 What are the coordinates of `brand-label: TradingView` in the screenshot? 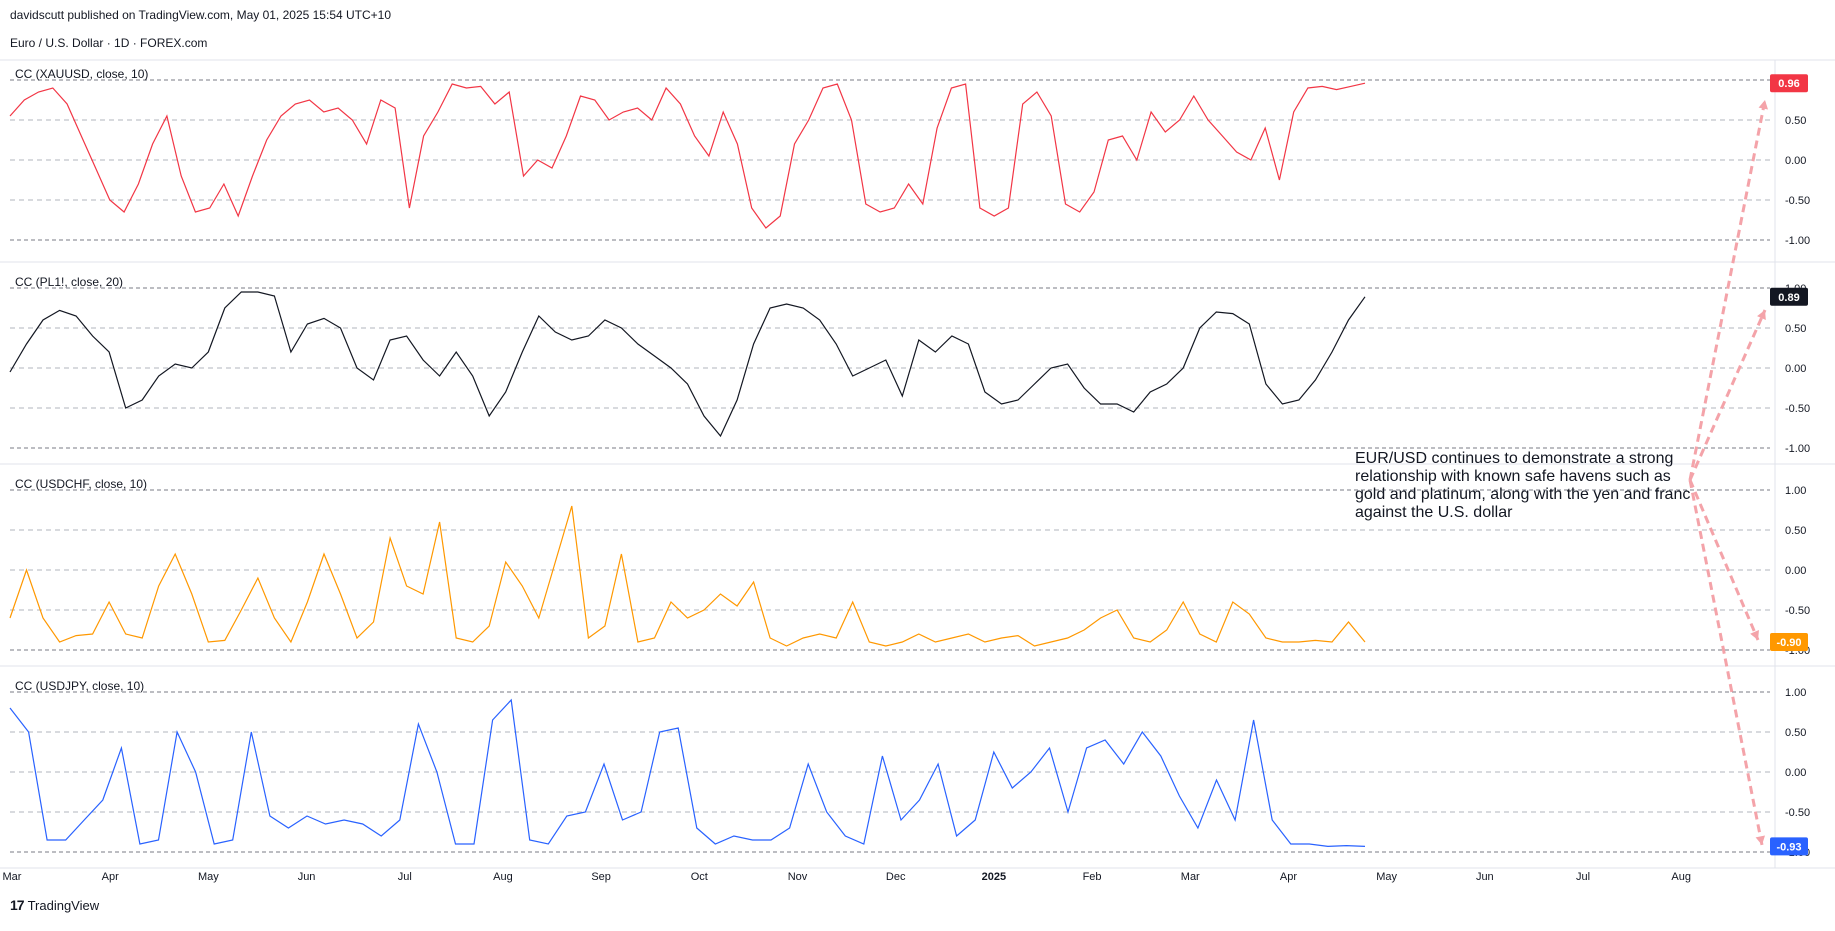 It's located at (63, 905).